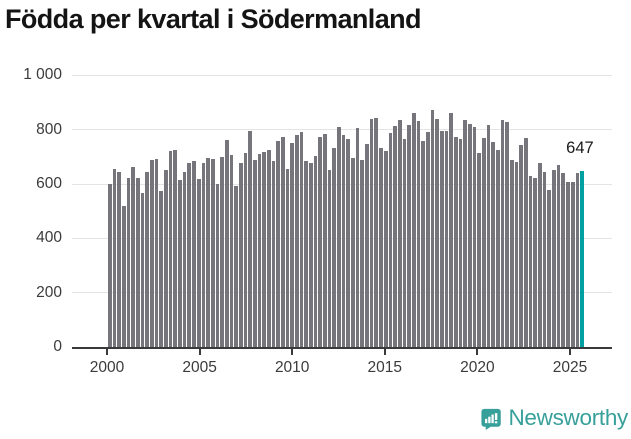  What do you see at coordinates (568, 417) in the screenshot?
I see `newsworthy-brand-text: Newsworthy` at bounding box center [568, 417].